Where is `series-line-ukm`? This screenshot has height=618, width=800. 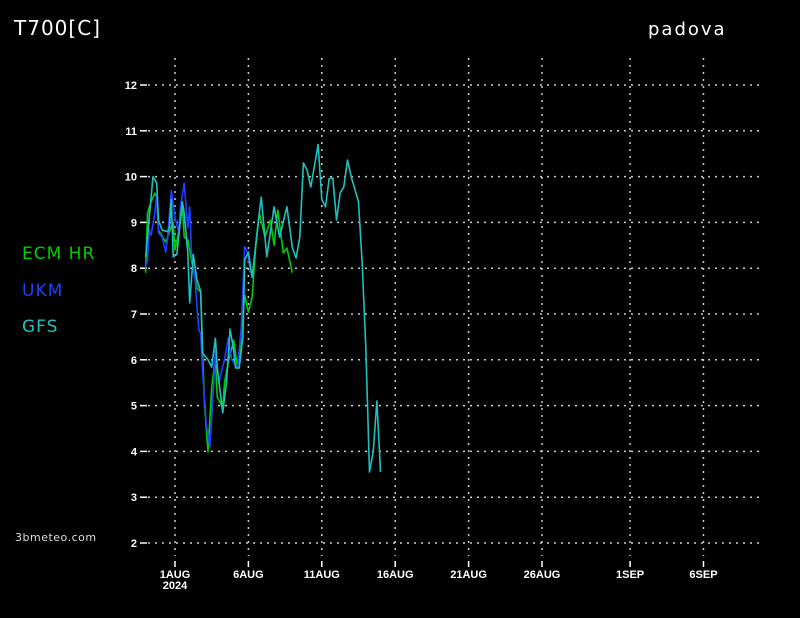
series-line-ukm is located at coordinates (197, 315).